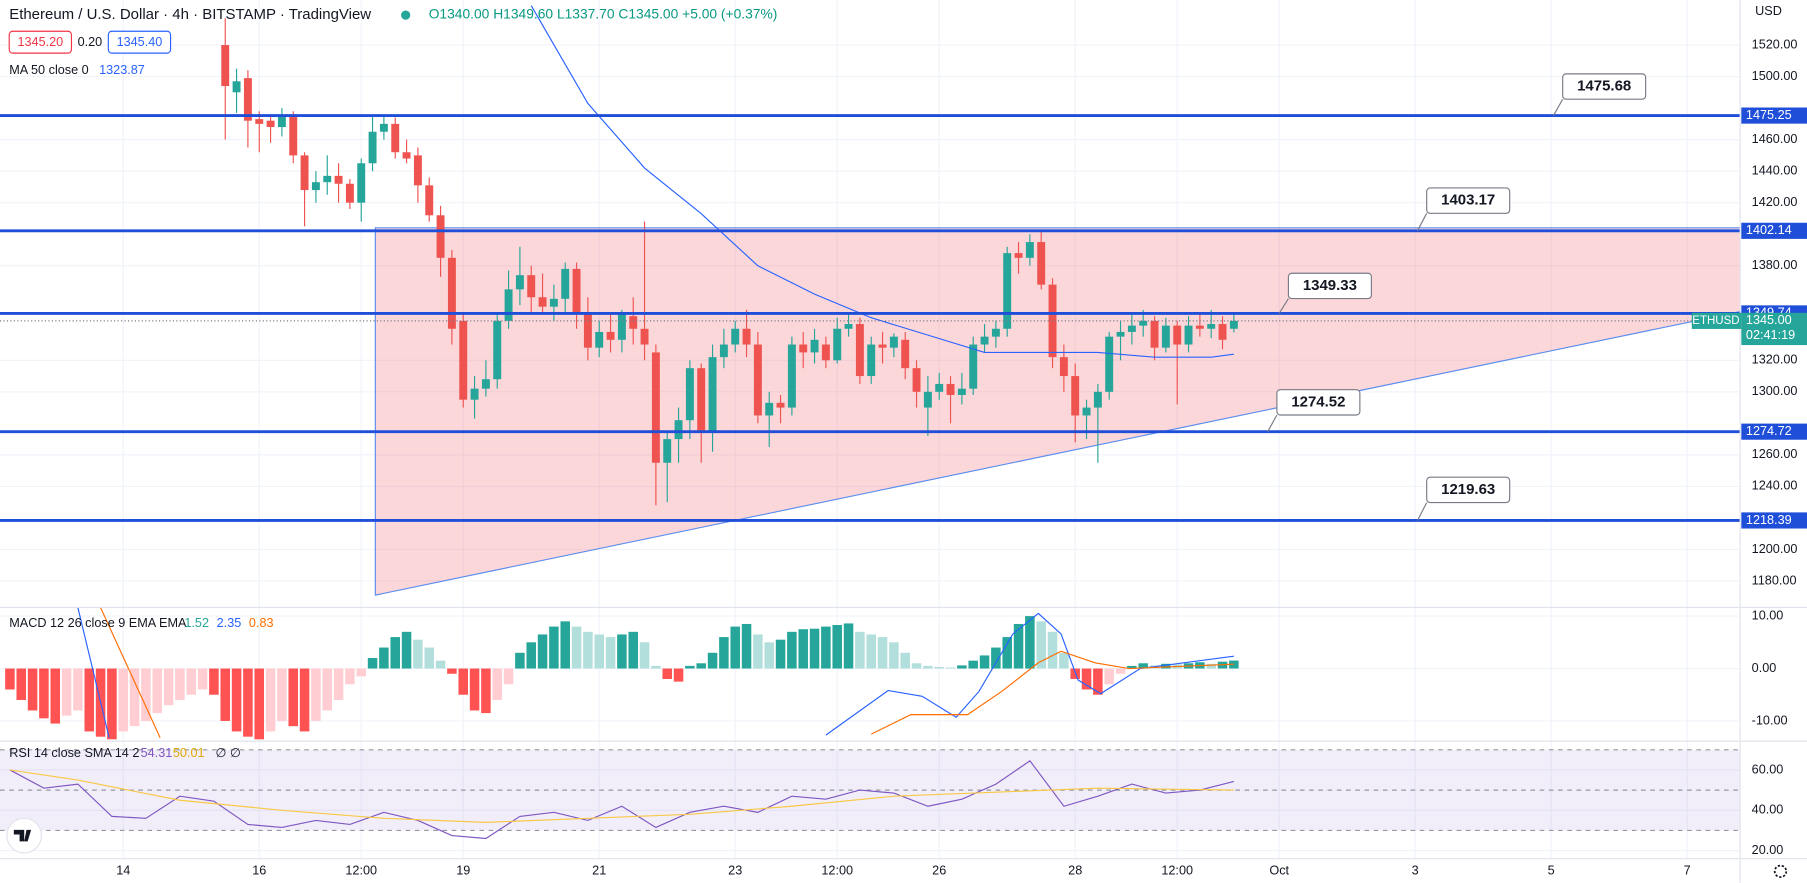 The width and height of the screenshot is (1807, 883). What do you see at coordinates (667, 672) in the screenshot?
I see `macd-line` at bounding box center [667, 672].